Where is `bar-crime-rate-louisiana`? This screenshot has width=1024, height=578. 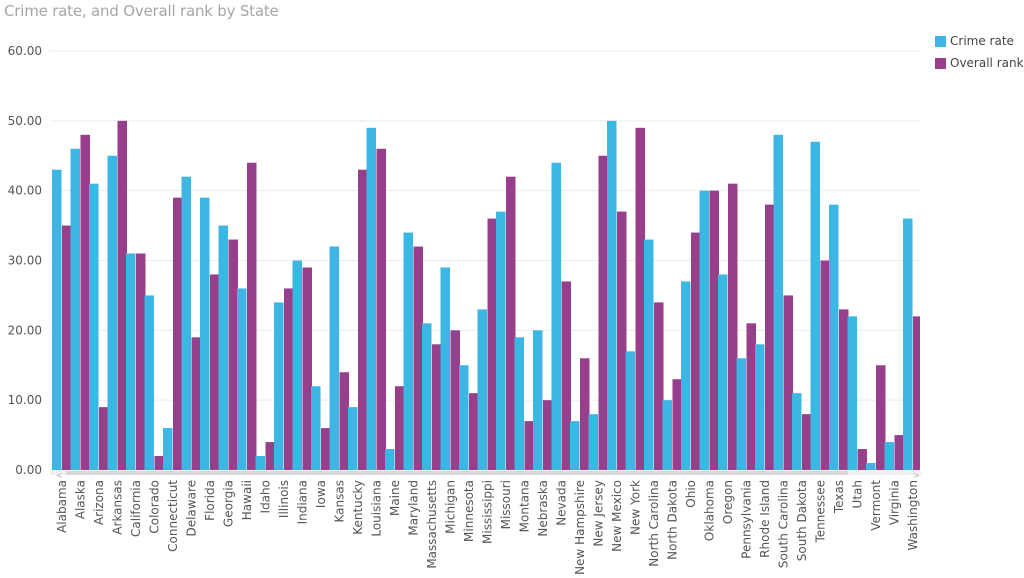 bar-crime-rate-louisiana is located at coordinates (371, 299).